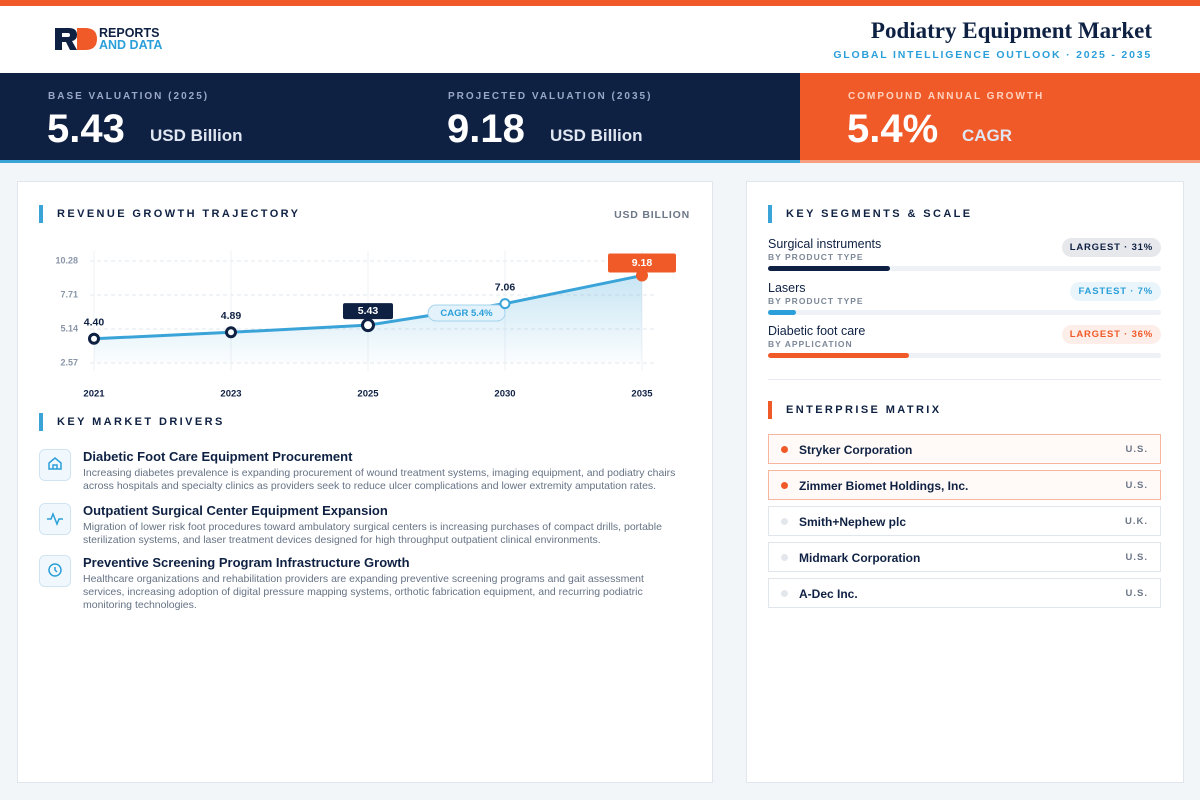  What do you see at coordinates (828, 594) in the screenshot?
I see `company-name: A-Dec Inc.` at bounding box center [828, 594].